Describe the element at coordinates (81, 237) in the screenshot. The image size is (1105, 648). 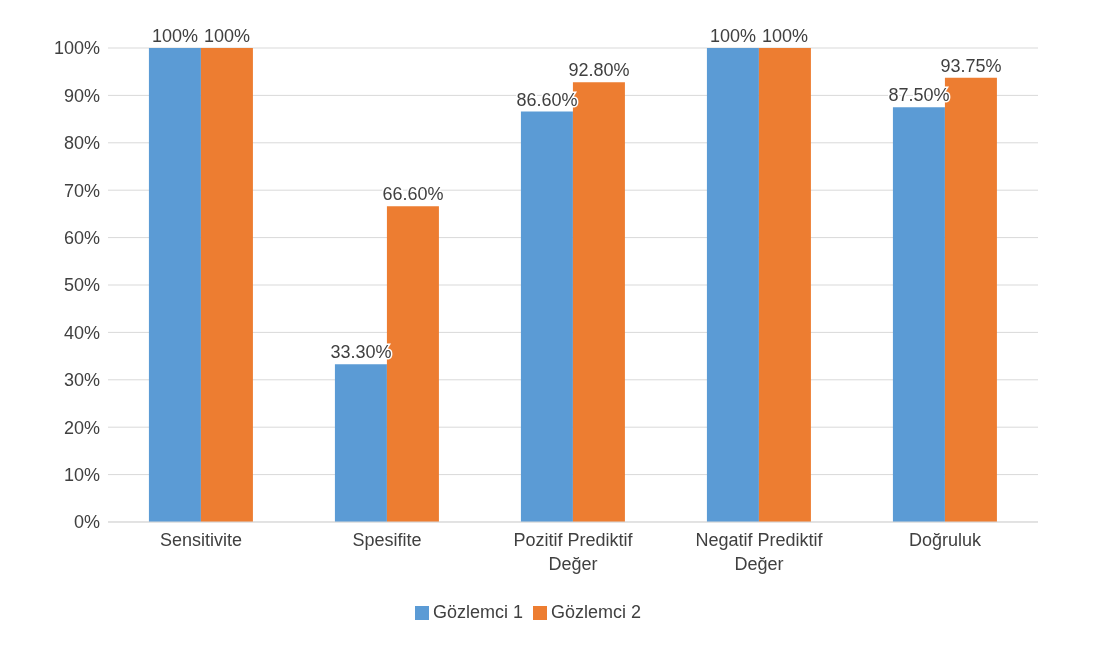
I see `y-tick-label: 60%` at that location.